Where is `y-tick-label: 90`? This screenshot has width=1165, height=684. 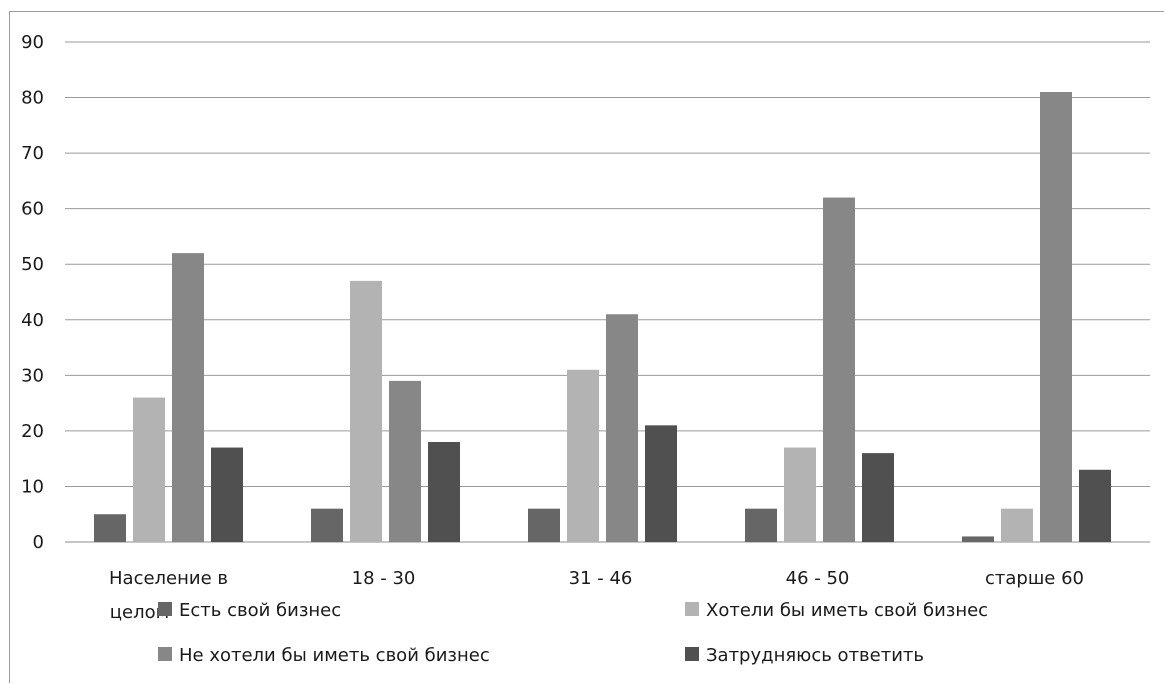 y-tick-label: 90 is located at coordinates (32, 42).